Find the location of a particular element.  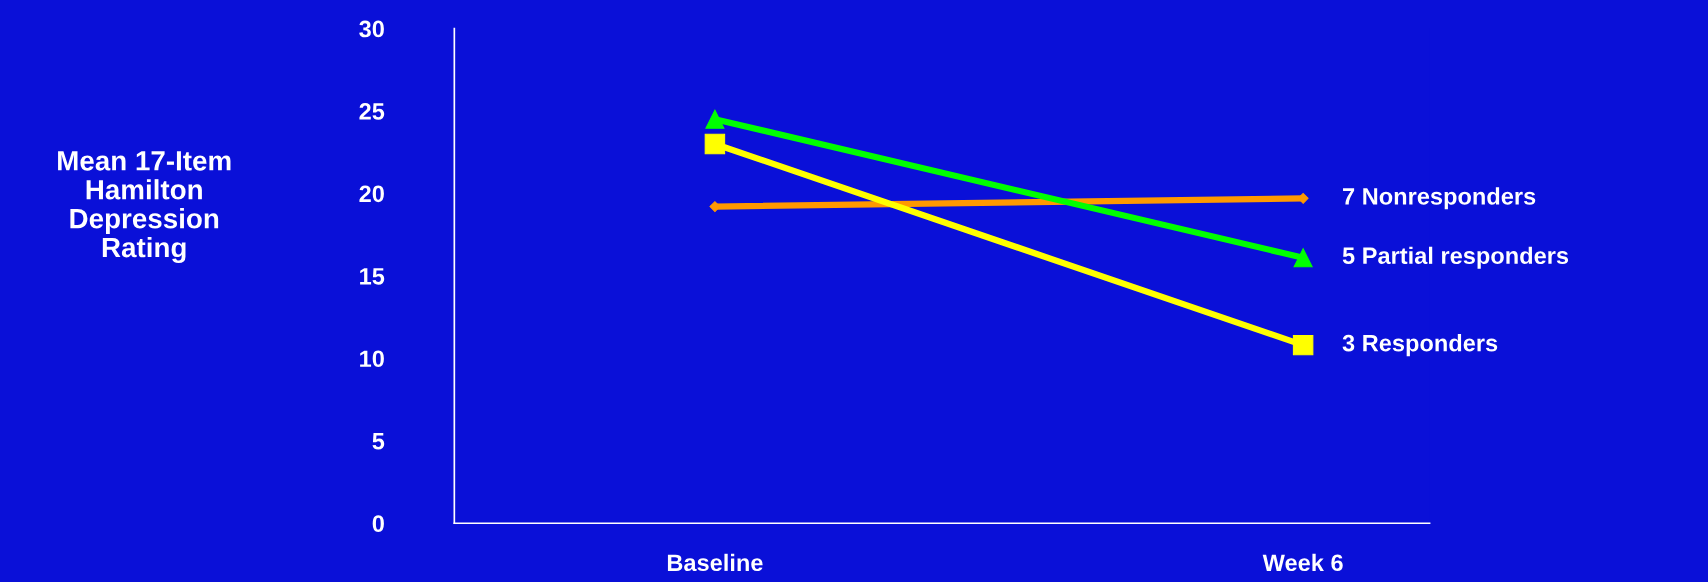

y-tick-label: 15 is located at coordinates (372, 276).